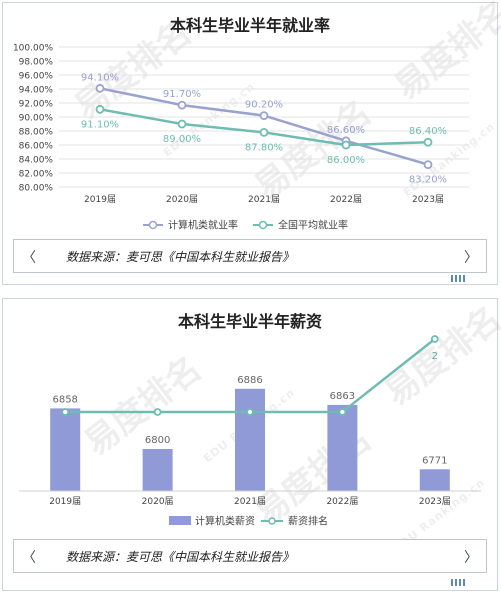 This screenshot has height=593, width=501. What do you see at coordinates (313, 225) in the screenshot?
I see `legend-label: 全国平均就业率` at bounding box center [313, 225].